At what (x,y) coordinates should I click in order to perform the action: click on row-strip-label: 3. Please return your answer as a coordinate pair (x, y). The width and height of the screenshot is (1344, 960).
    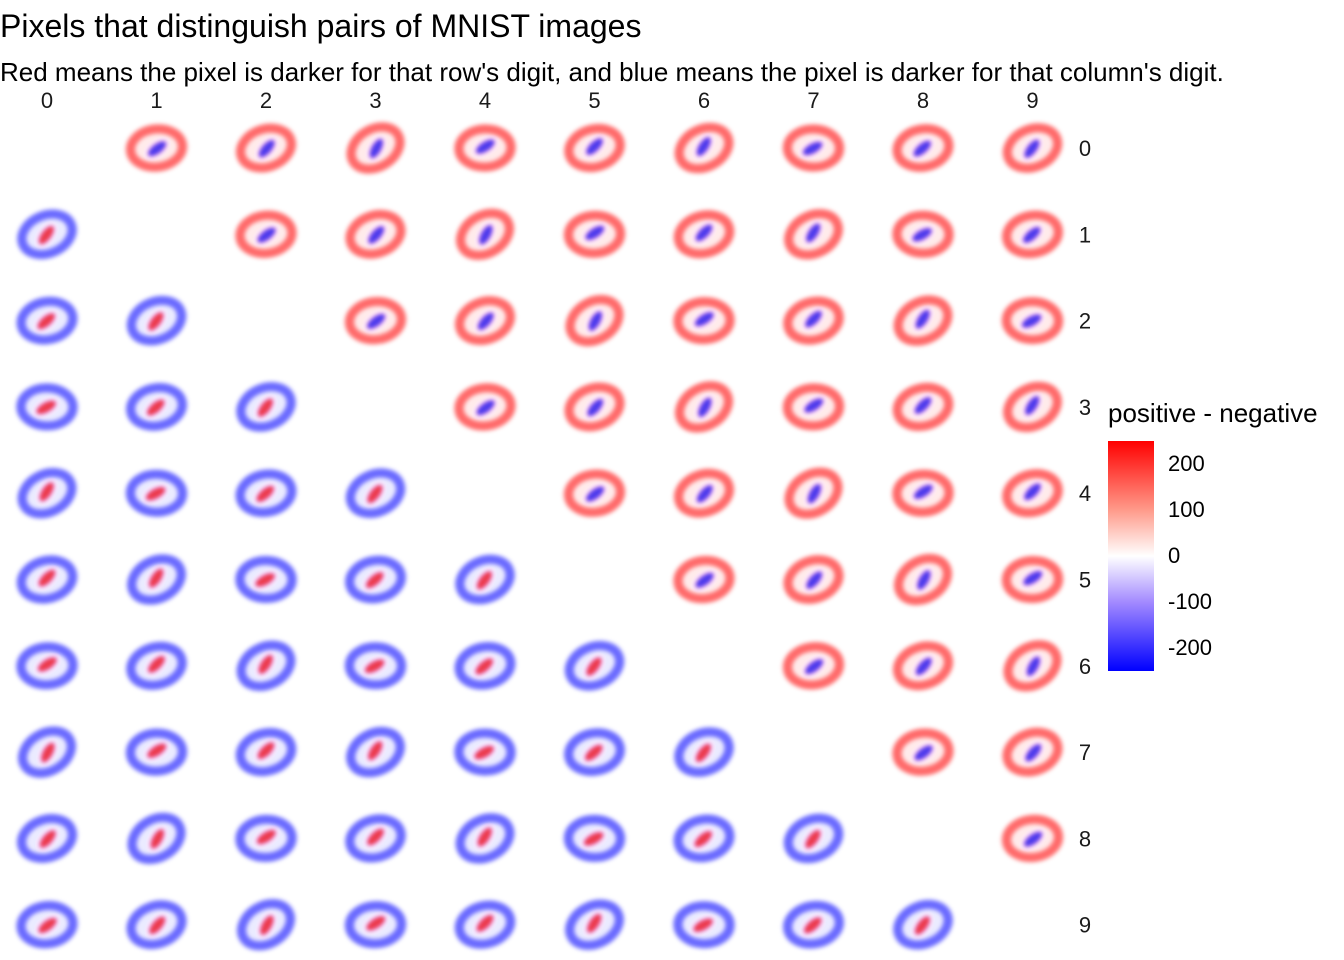
    Looking at the image, I should click on (1085, 407).